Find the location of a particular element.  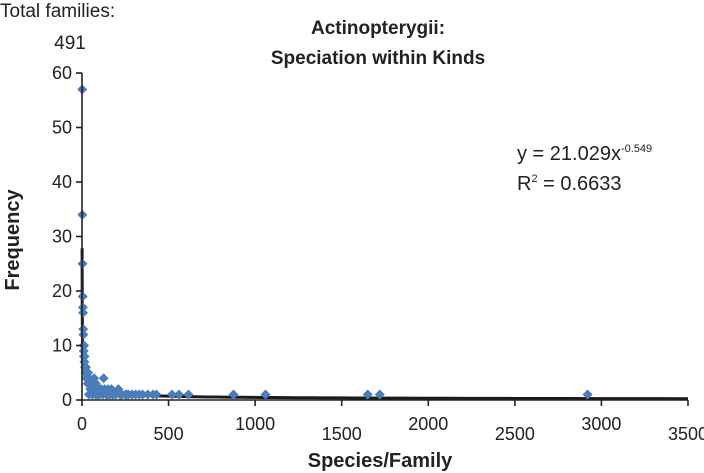

annotation-line-1: Total families: is located at coordinates (57, 11).